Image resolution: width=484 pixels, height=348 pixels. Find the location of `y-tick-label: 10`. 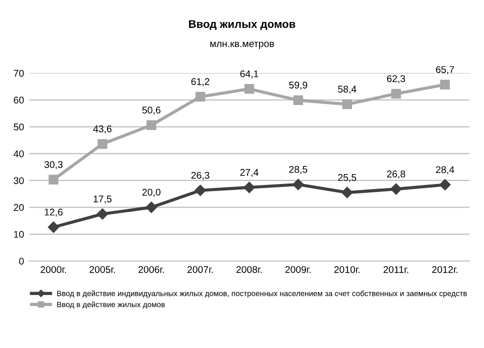

y-tick-label: 10 is located at coordinates (19, 234).